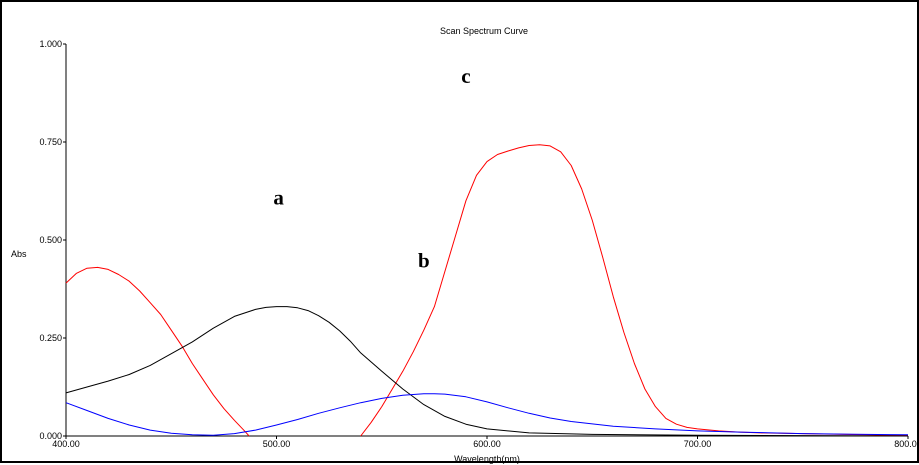 Image resolution: width=919 pixels, height=465 pixels. Describe the element at coordinates (50, 44) in the screenshot. I see `y-tick-label: 1.000` at that location.